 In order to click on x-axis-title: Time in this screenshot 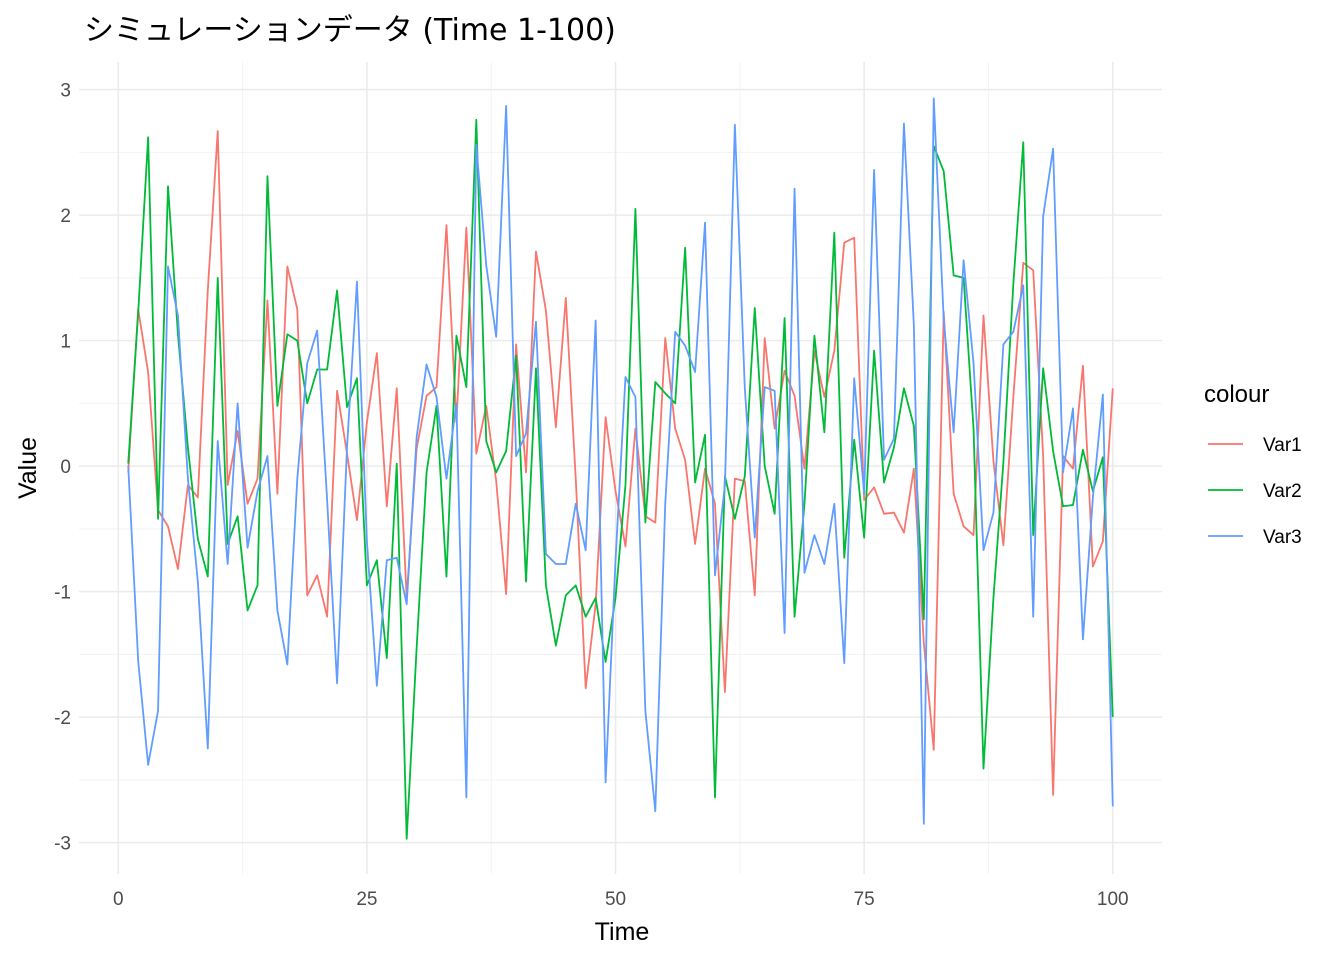, I will do `click(622, 932)`.